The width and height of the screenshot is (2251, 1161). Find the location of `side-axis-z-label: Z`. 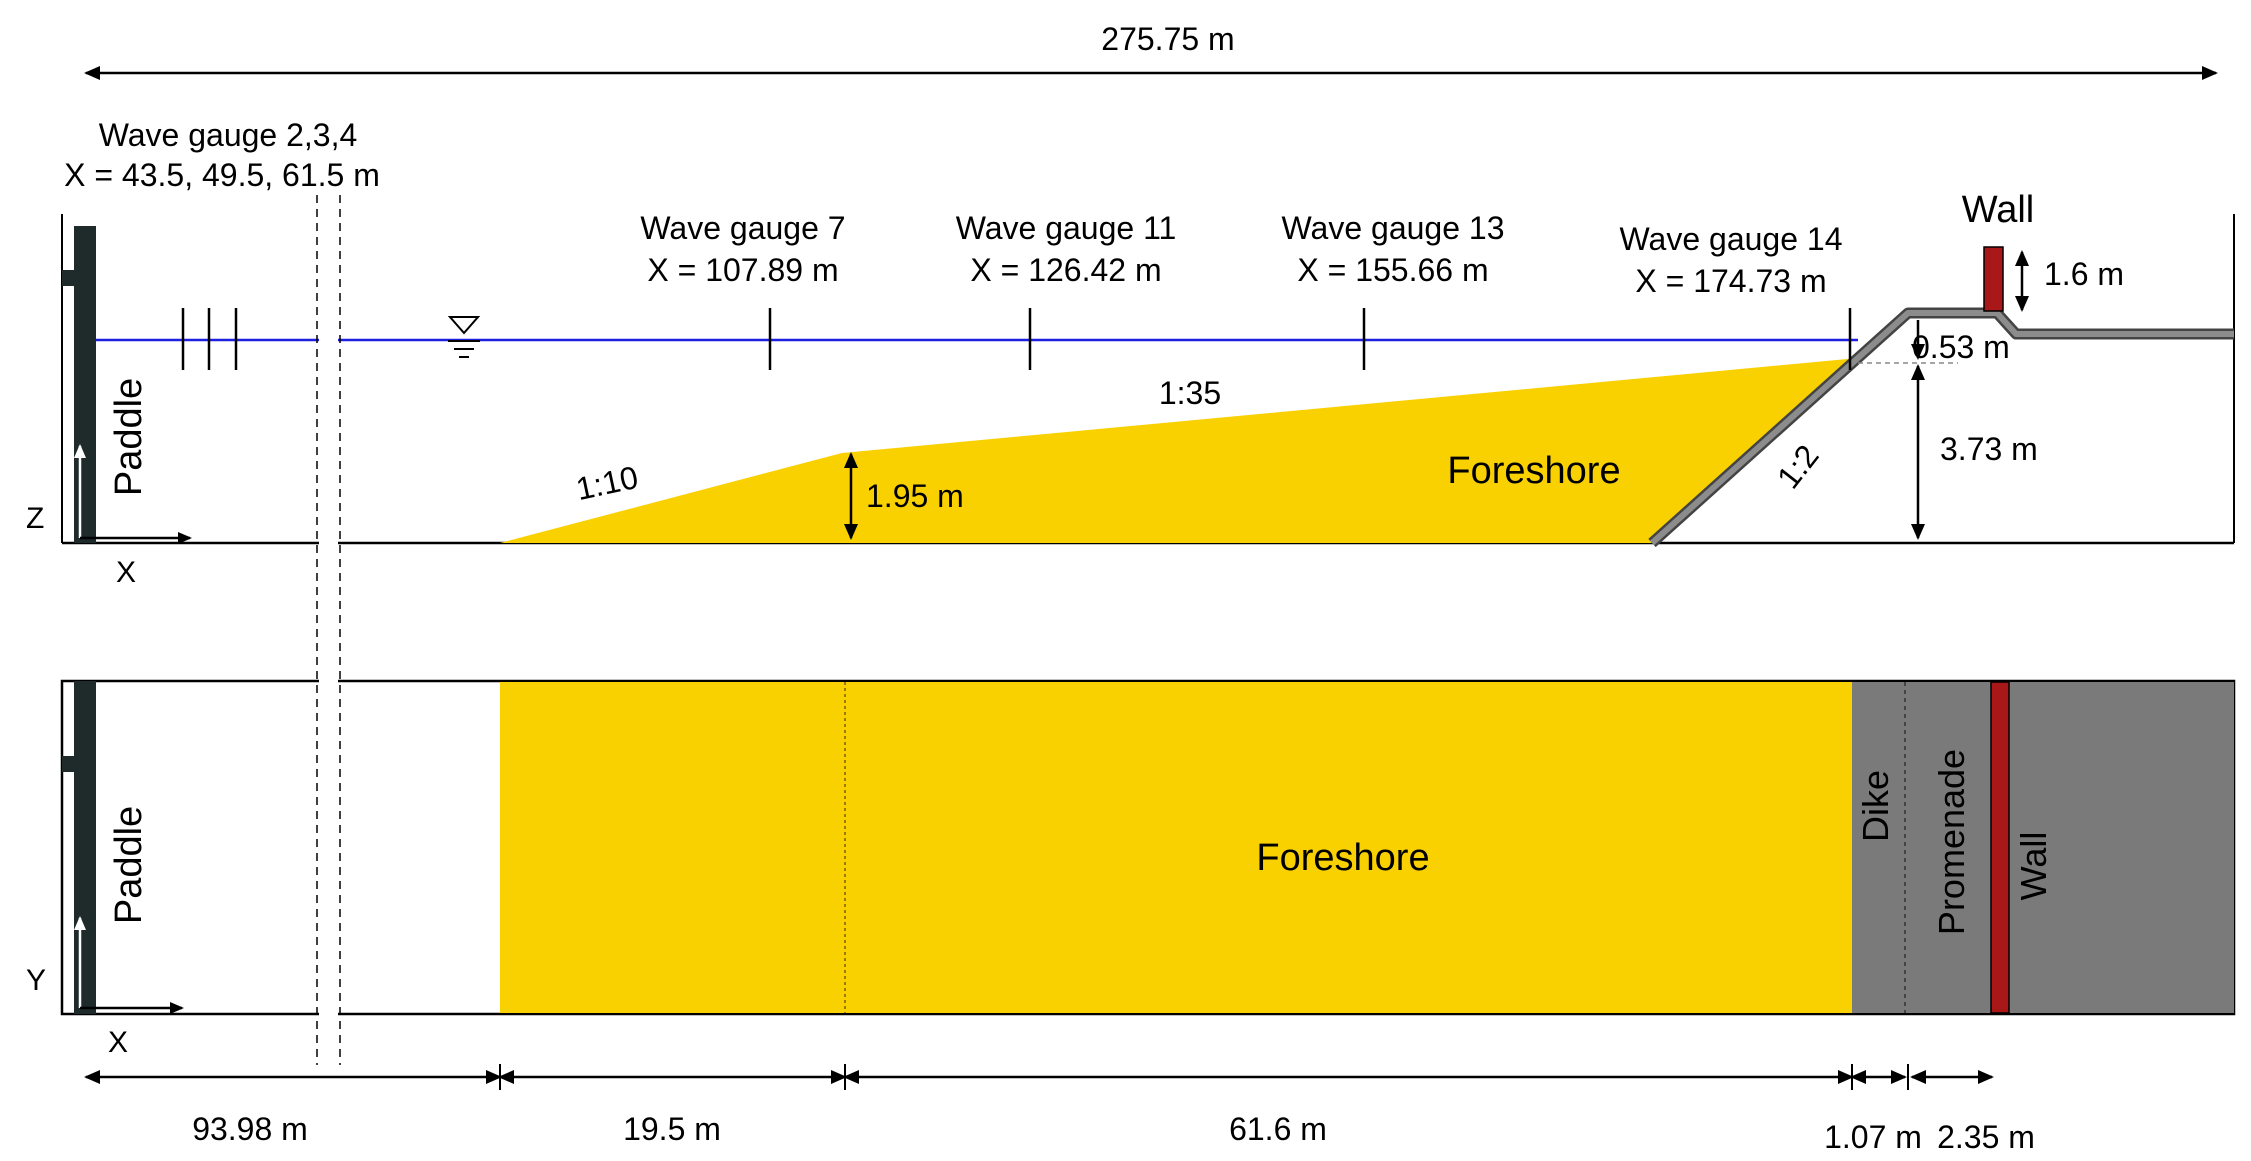

side-axis-z-label: Z is located at coordinates (35, 518).